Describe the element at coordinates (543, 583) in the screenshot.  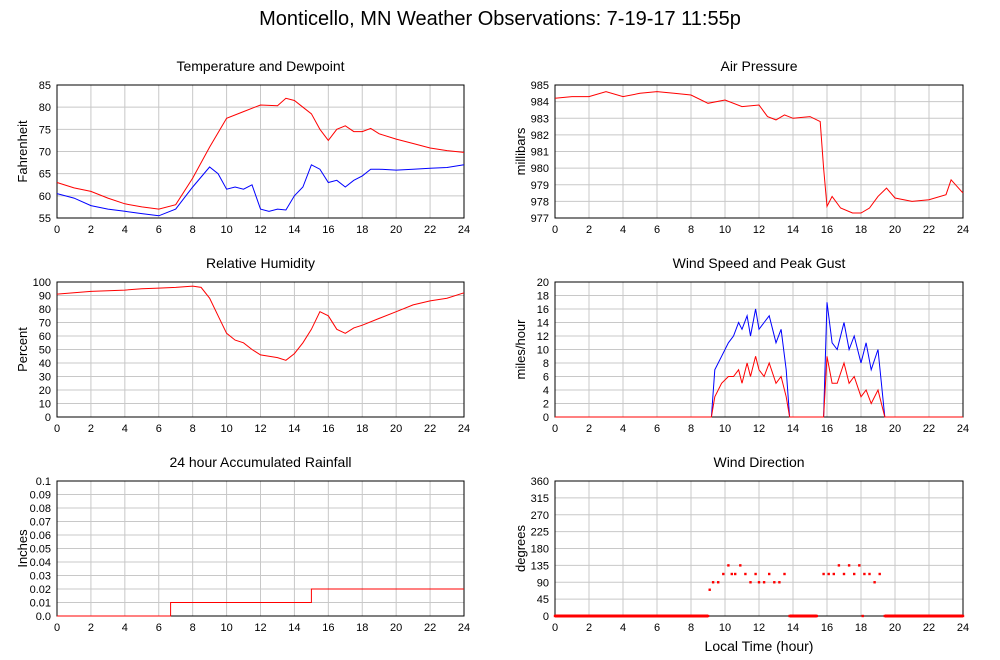
I see `y-tick-label: 90` at that location.